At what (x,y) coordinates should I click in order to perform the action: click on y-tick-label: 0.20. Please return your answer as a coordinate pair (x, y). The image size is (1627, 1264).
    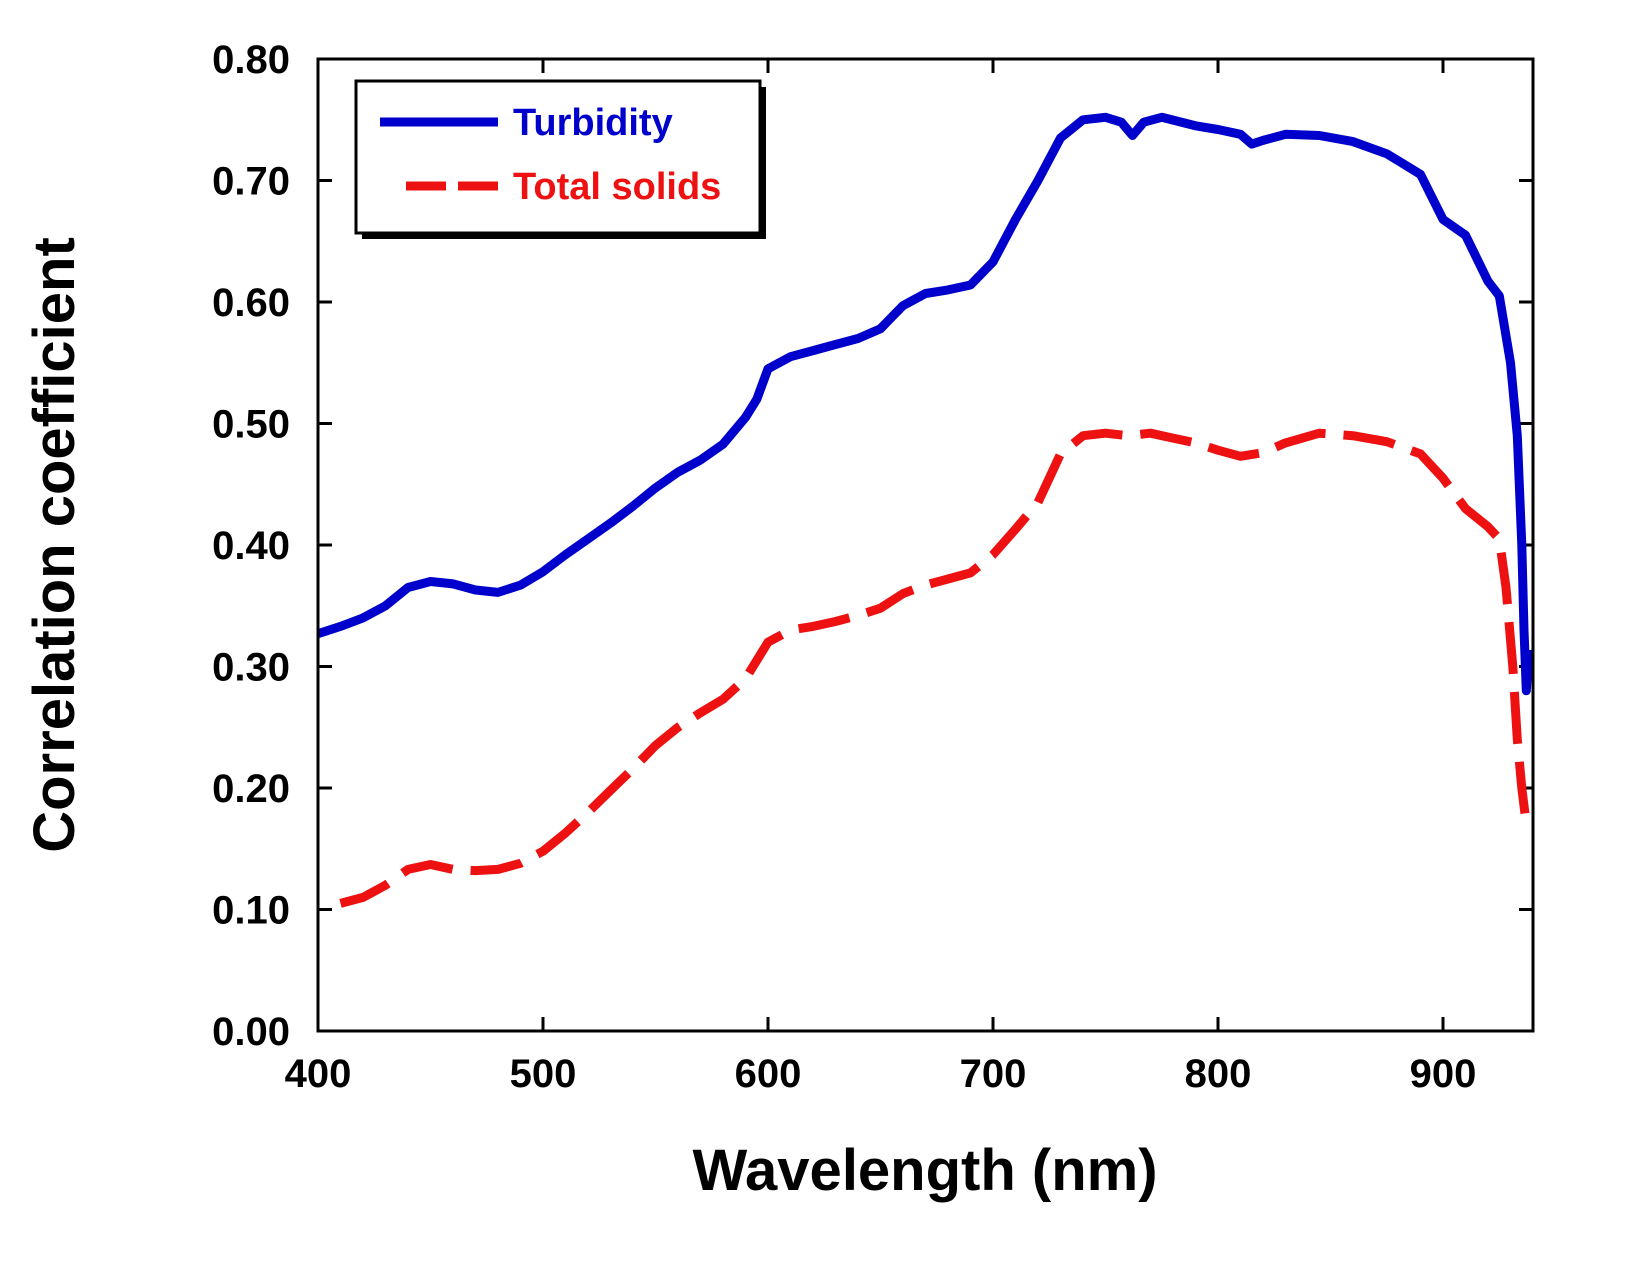
    Looking at the image, I should click on (251, 789).